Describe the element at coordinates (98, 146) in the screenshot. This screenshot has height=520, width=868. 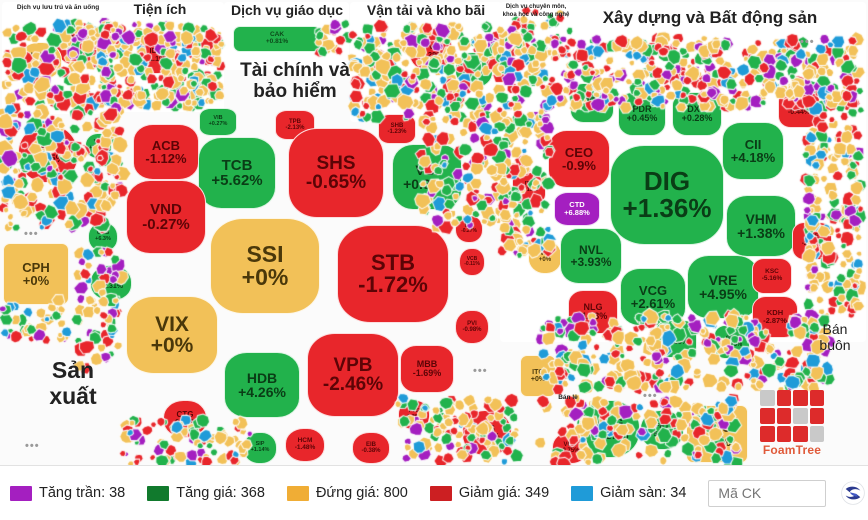
I see `stock-cell-VGI: VGI +0.51%` at that location.